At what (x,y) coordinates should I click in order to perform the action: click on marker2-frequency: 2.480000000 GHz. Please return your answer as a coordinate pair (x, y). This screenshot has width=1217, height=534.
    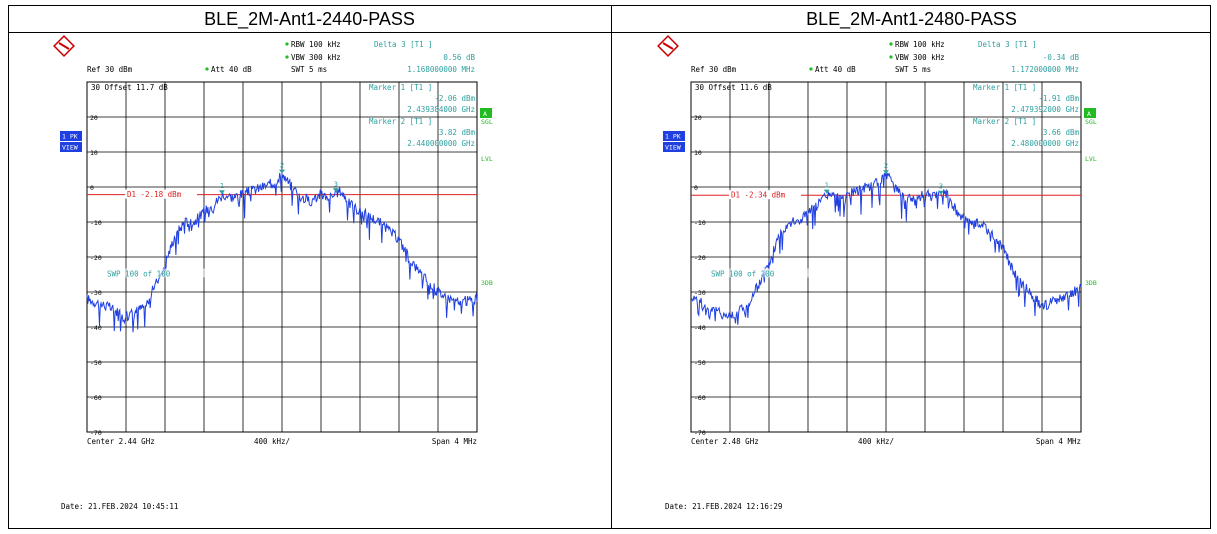
    Looking at the image, I should click on (1045, 143).